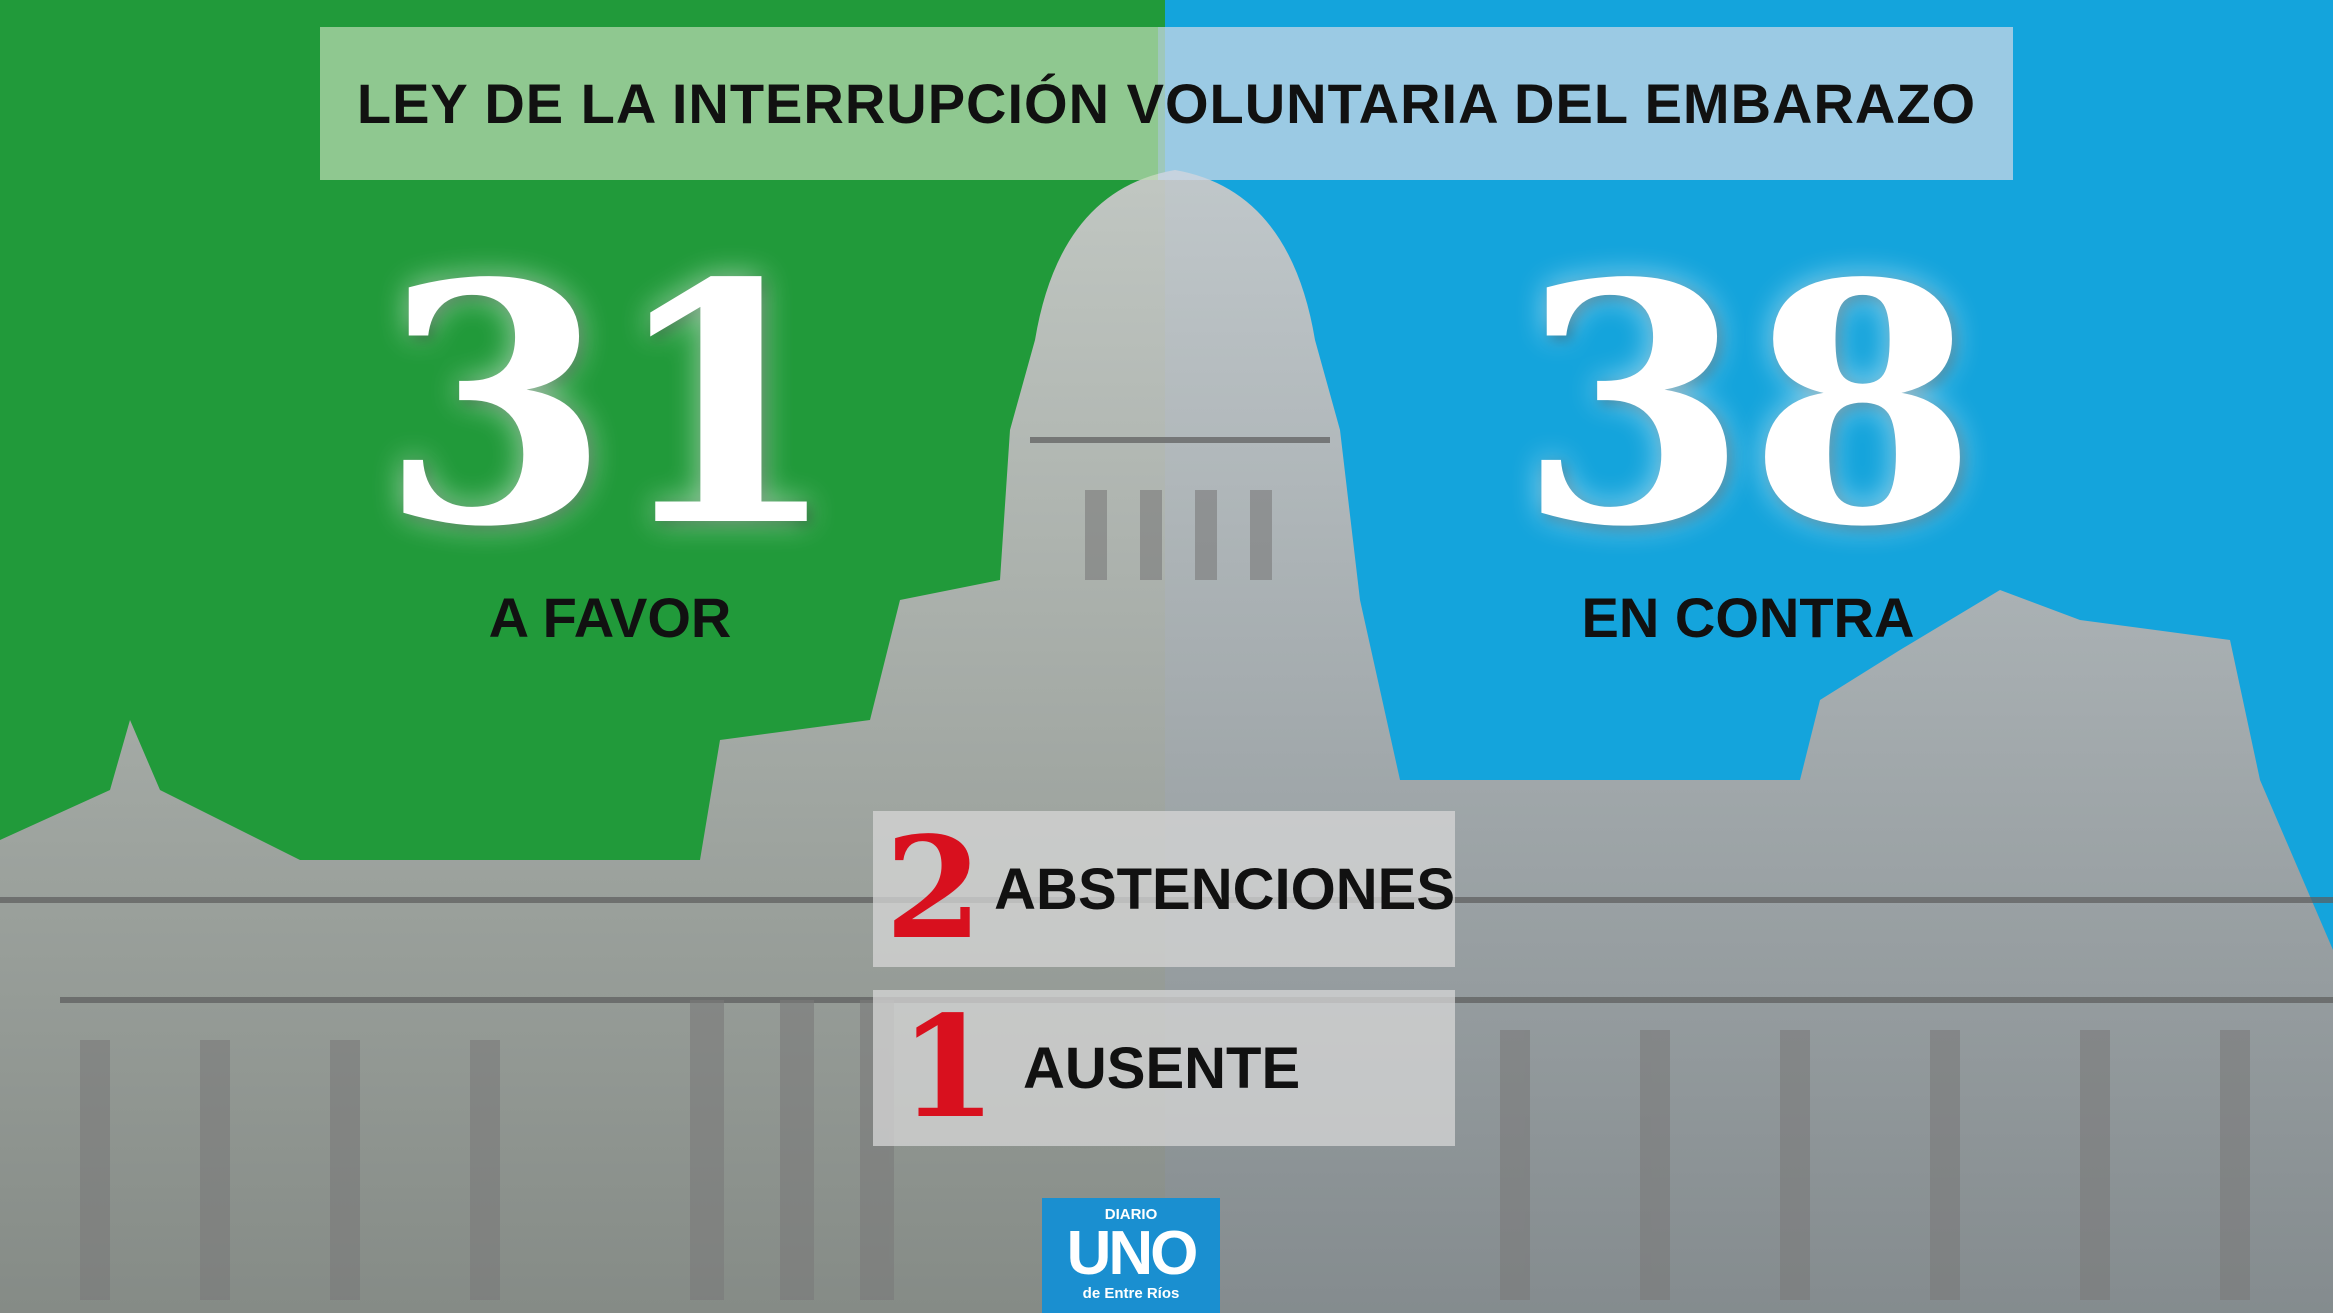  What do you see at coordinates (610, 405) in the screenshot?
I see `favor-count: 31` at bounding box center [610, 405].